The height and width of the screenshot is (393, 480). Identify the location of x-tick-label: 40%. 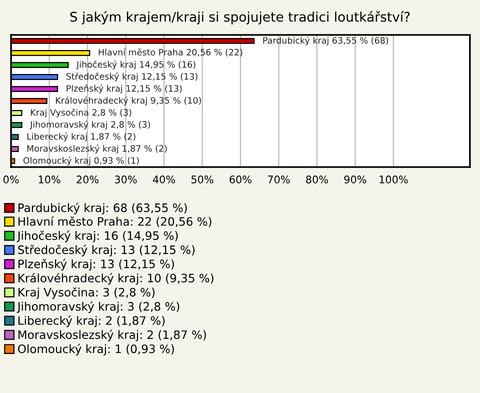
(163, 180).